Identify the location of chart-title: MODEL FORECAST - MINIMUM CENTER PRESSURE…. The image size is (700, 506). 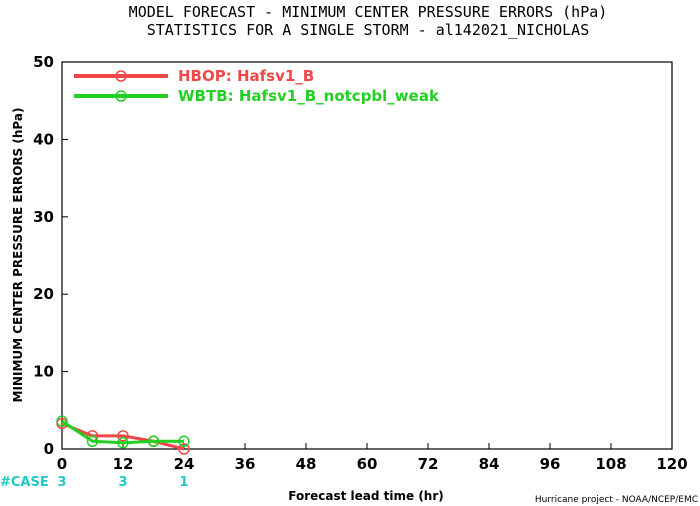
(368, 12).